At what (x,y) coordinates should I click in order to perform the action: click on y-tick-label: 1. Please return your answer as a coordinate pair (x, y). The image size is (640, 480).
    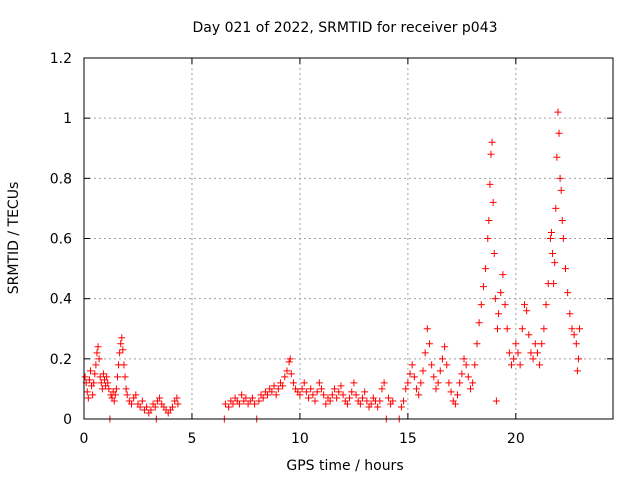
    Looking at the image, I should click on (67, 119).